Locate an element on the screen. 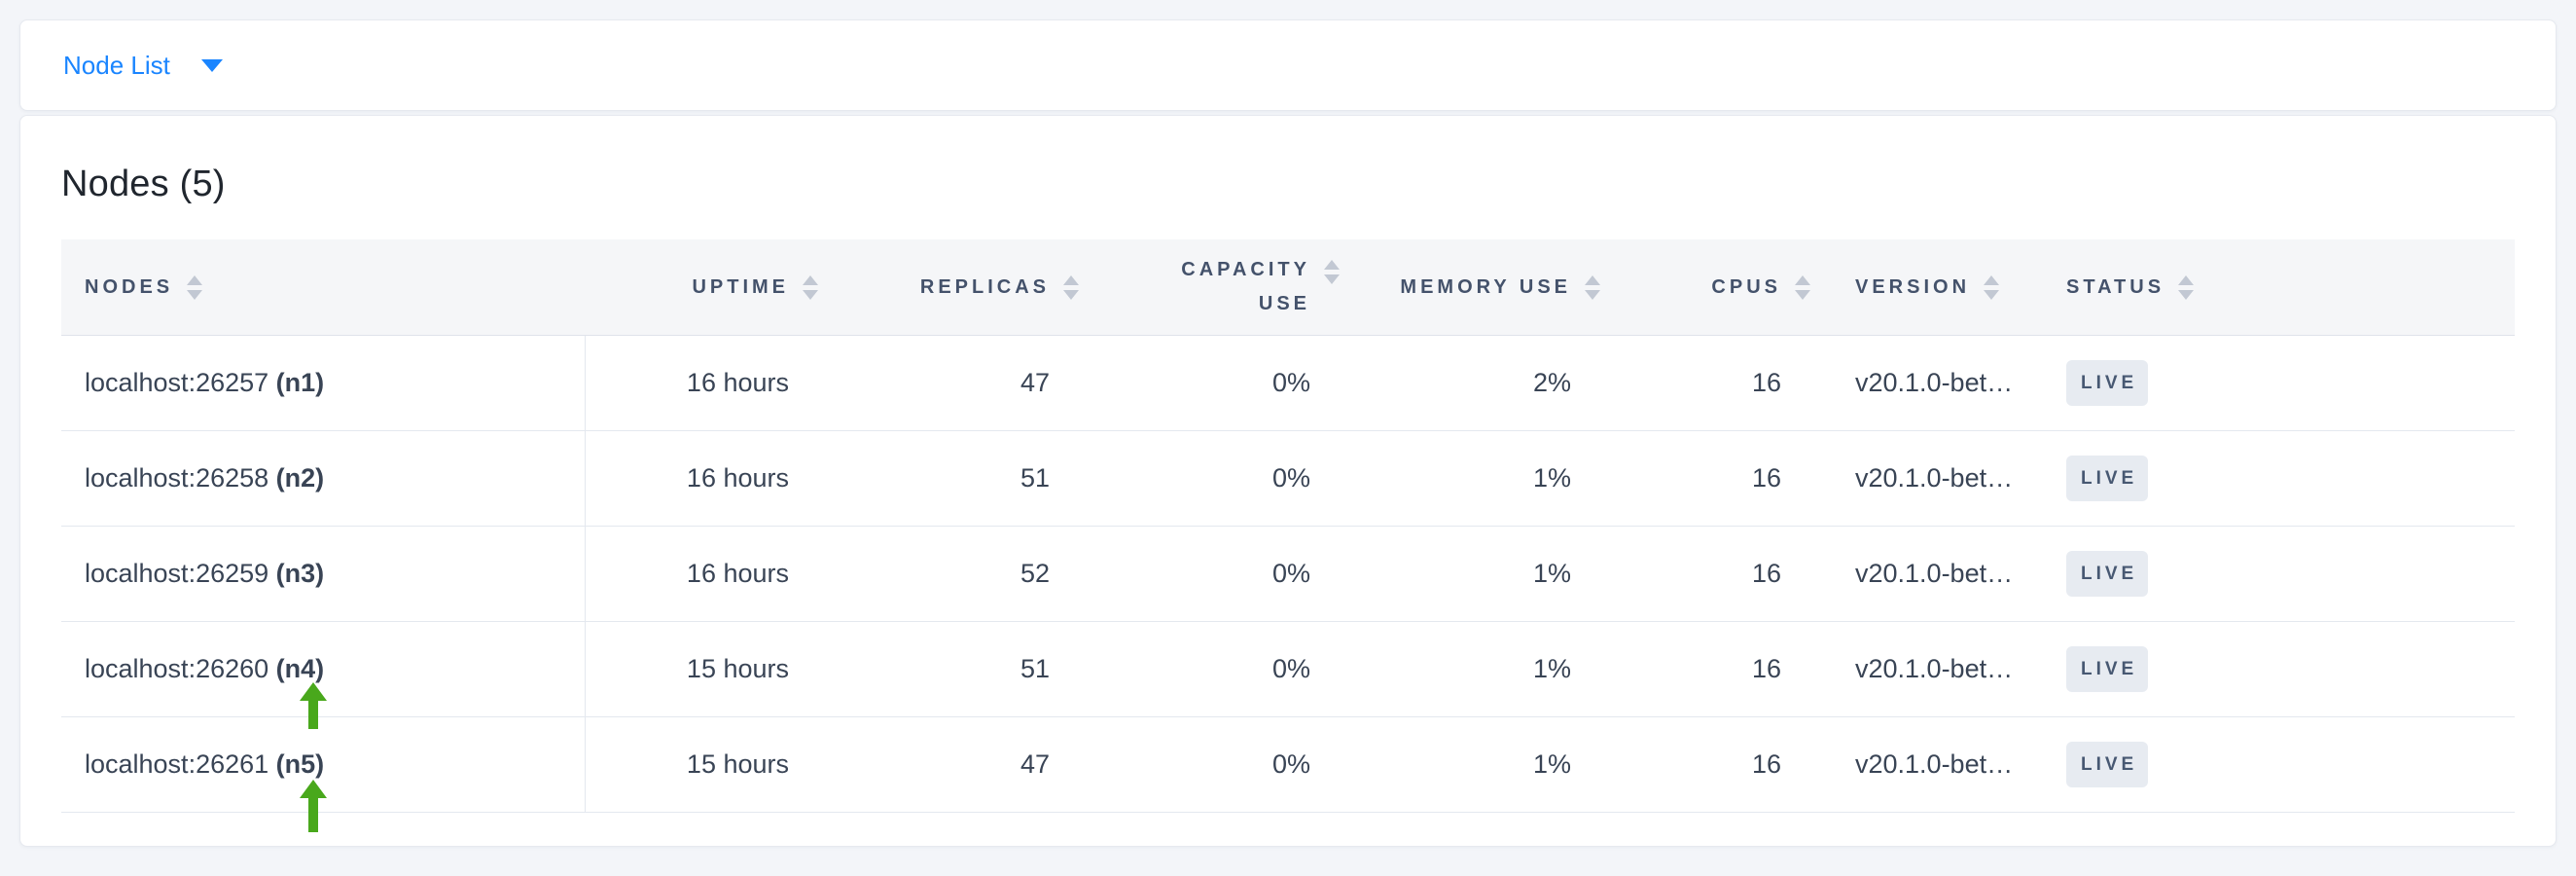 The width and height of the screenshot is (2576, 876). column-header-label: MEMORY USE is located at coordinates (1485, 287).